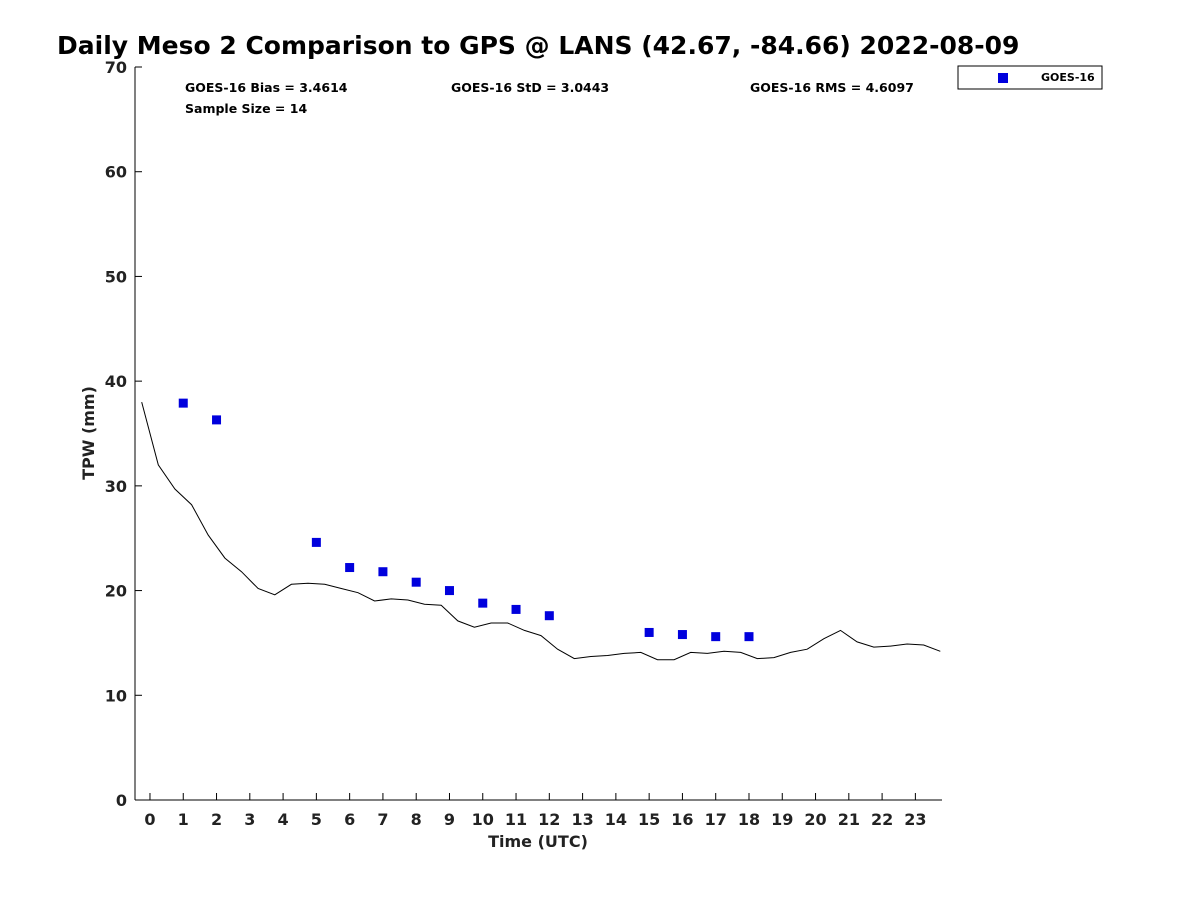 Image resolution: width=1200 pixels, height=900 pixels. I want to click on x-tick-label: 15, so click(649, 819).